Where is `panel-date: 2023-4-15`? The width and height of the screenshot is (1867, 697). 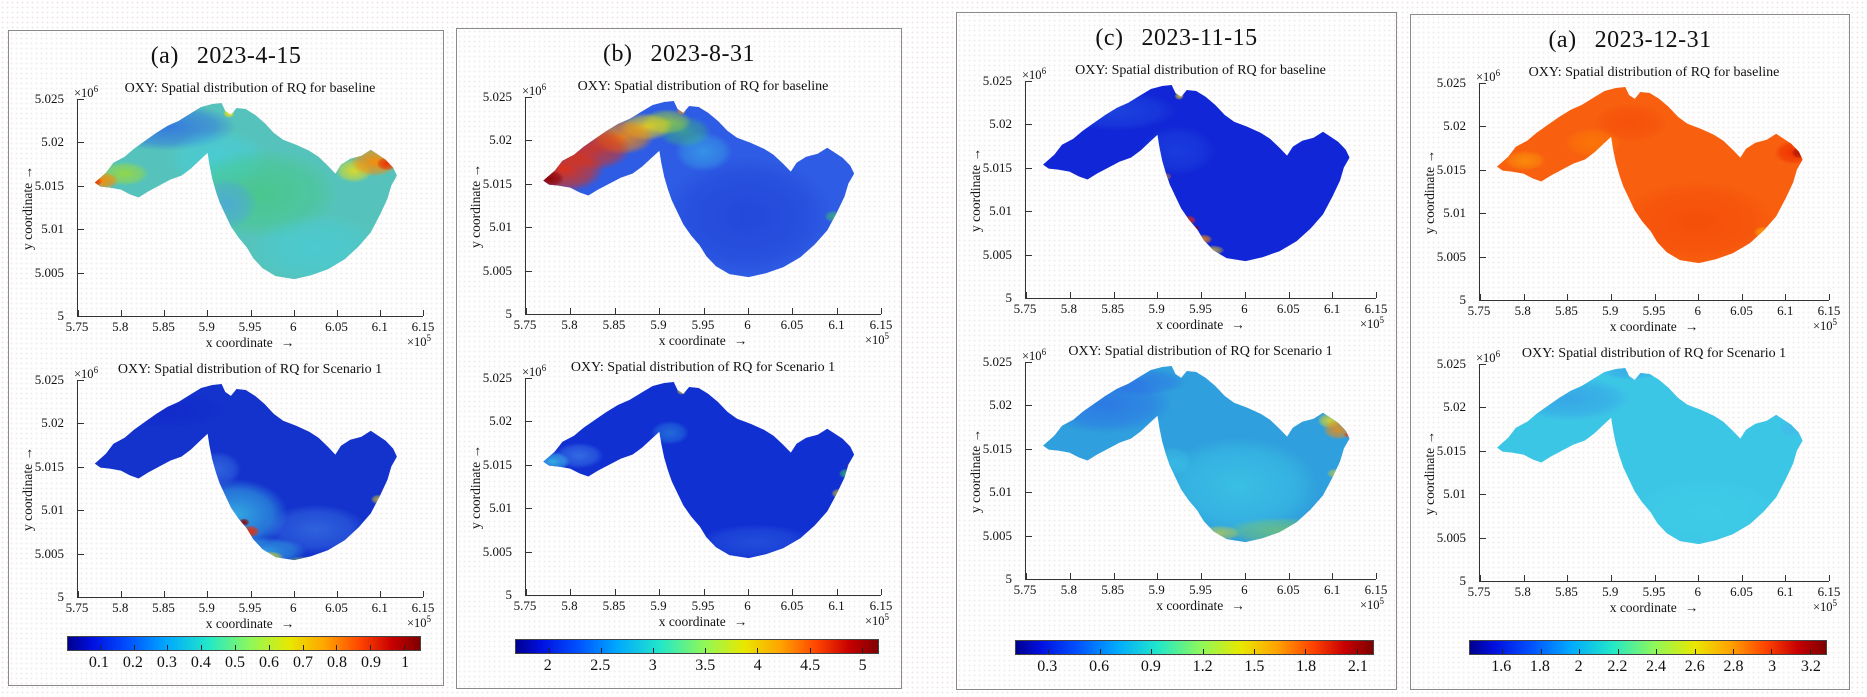
panel-date: 2023-4-15 is located at coordinates (249, 56).